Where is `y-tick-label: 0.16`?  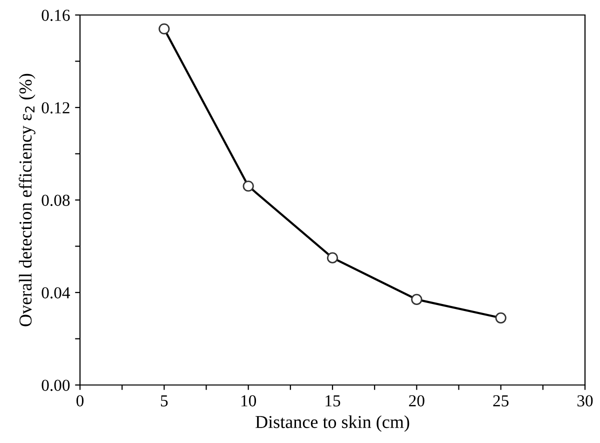 y-tick-label: 0.16 is located at coordinates (56, 16).